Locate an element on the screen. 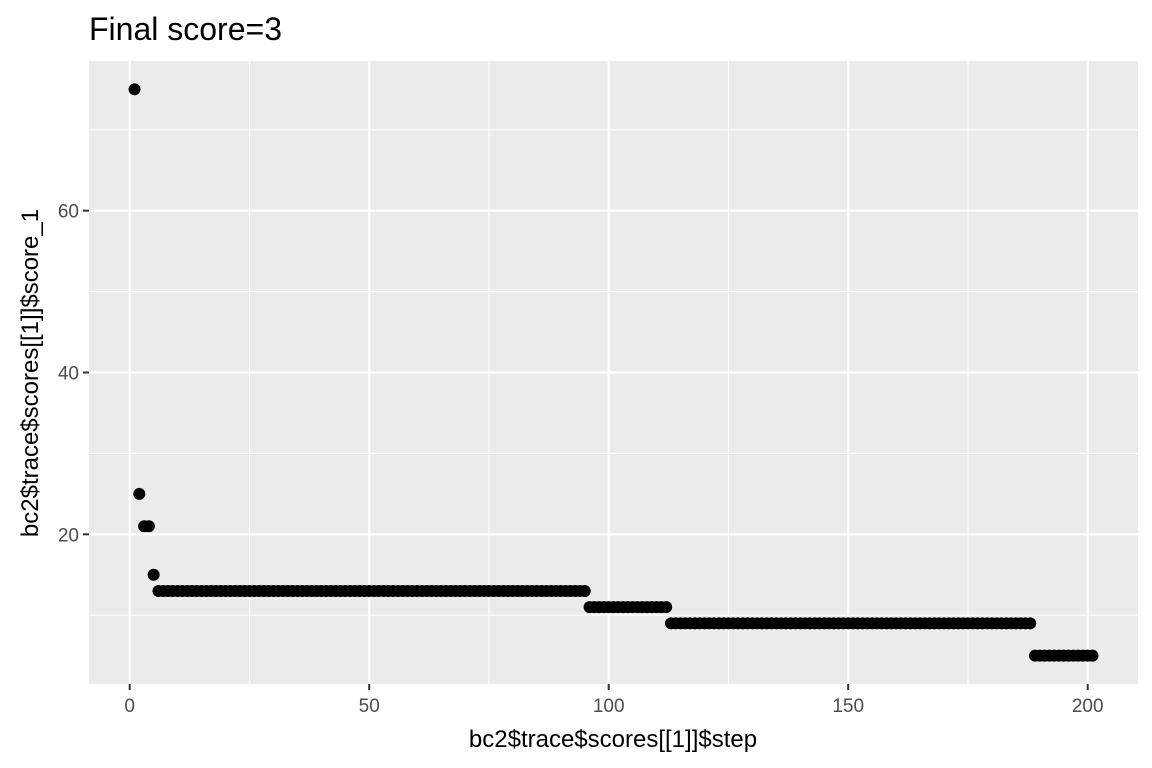 The height and width of the screenshot is (768, 1152). y-axis: 20 40 60 is located at coordinates (73, 374).